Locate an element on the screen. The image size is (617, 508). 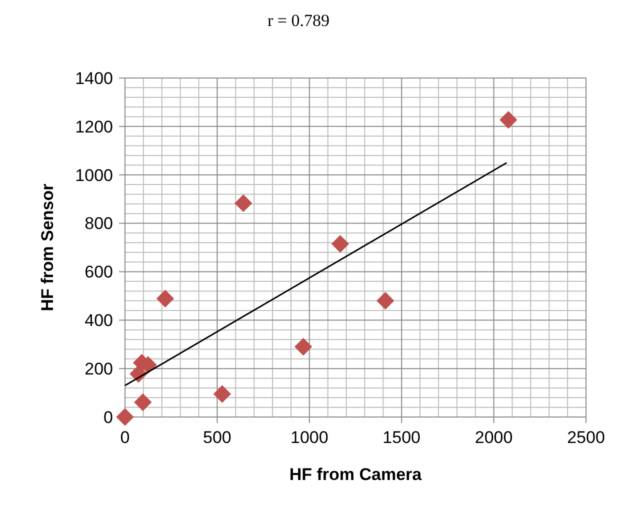
x-tick-label: 500 is located at coordinates (217, 437).